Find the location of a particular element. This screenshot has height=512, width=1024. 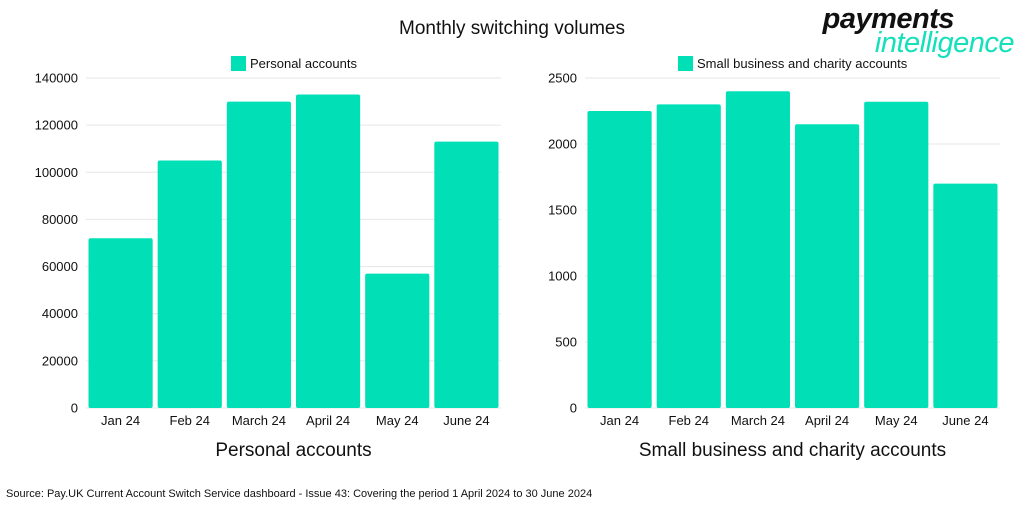

logo-word-payments: payments is located at coordinates (888, 19).